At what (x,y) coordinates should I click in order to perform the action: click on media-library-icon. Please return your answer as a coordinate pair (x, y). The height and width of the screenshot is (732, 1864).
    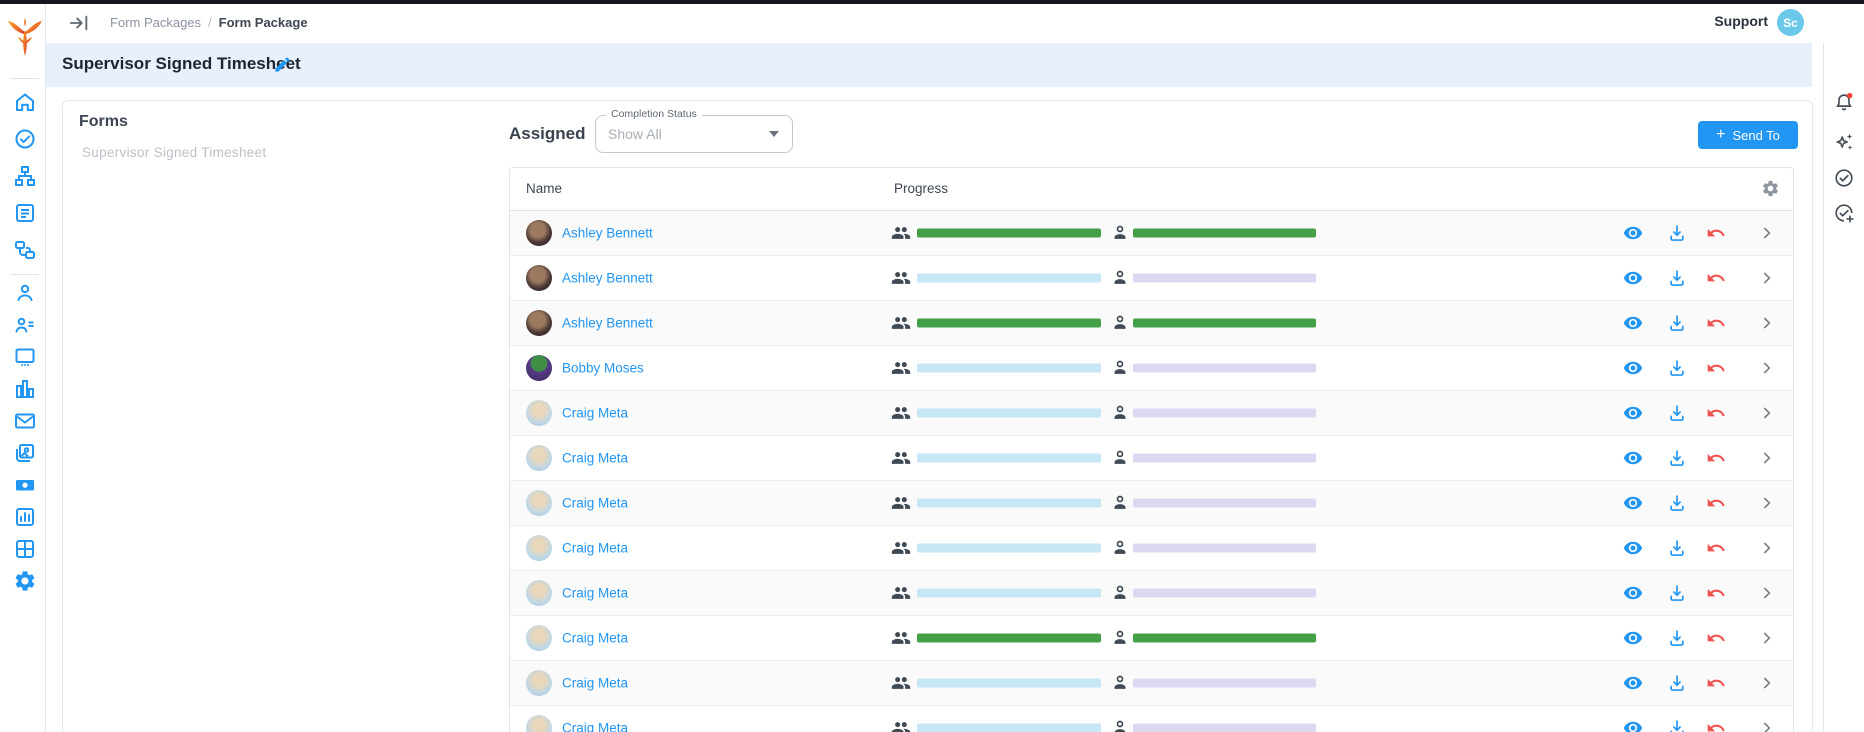
    Looking at the image, I should click on (25, 453).